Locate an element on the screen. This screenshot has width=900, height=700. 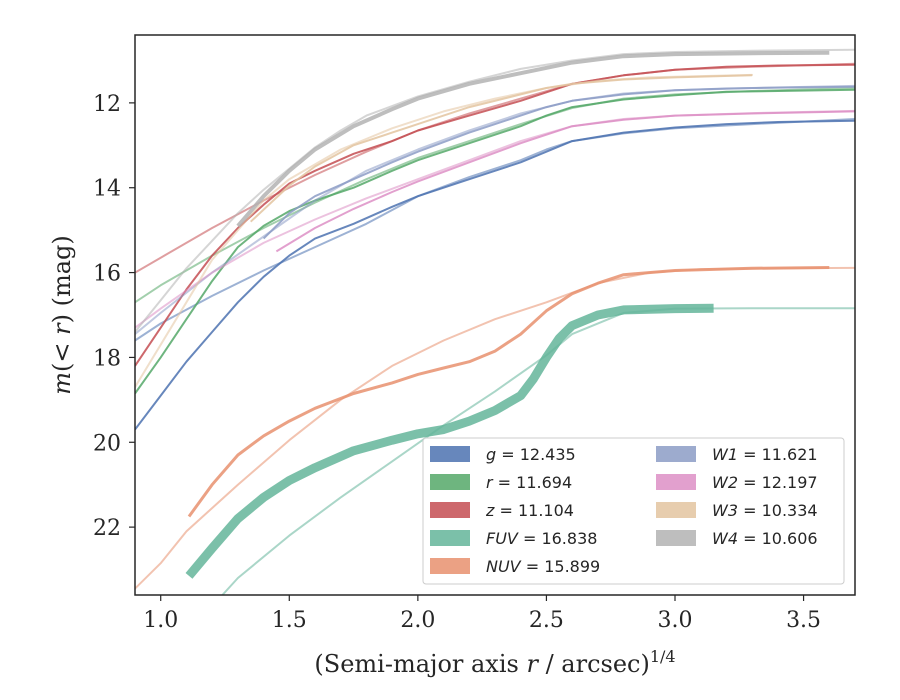
y-tick-label-2: 16 is located at coordinates (107, 274).